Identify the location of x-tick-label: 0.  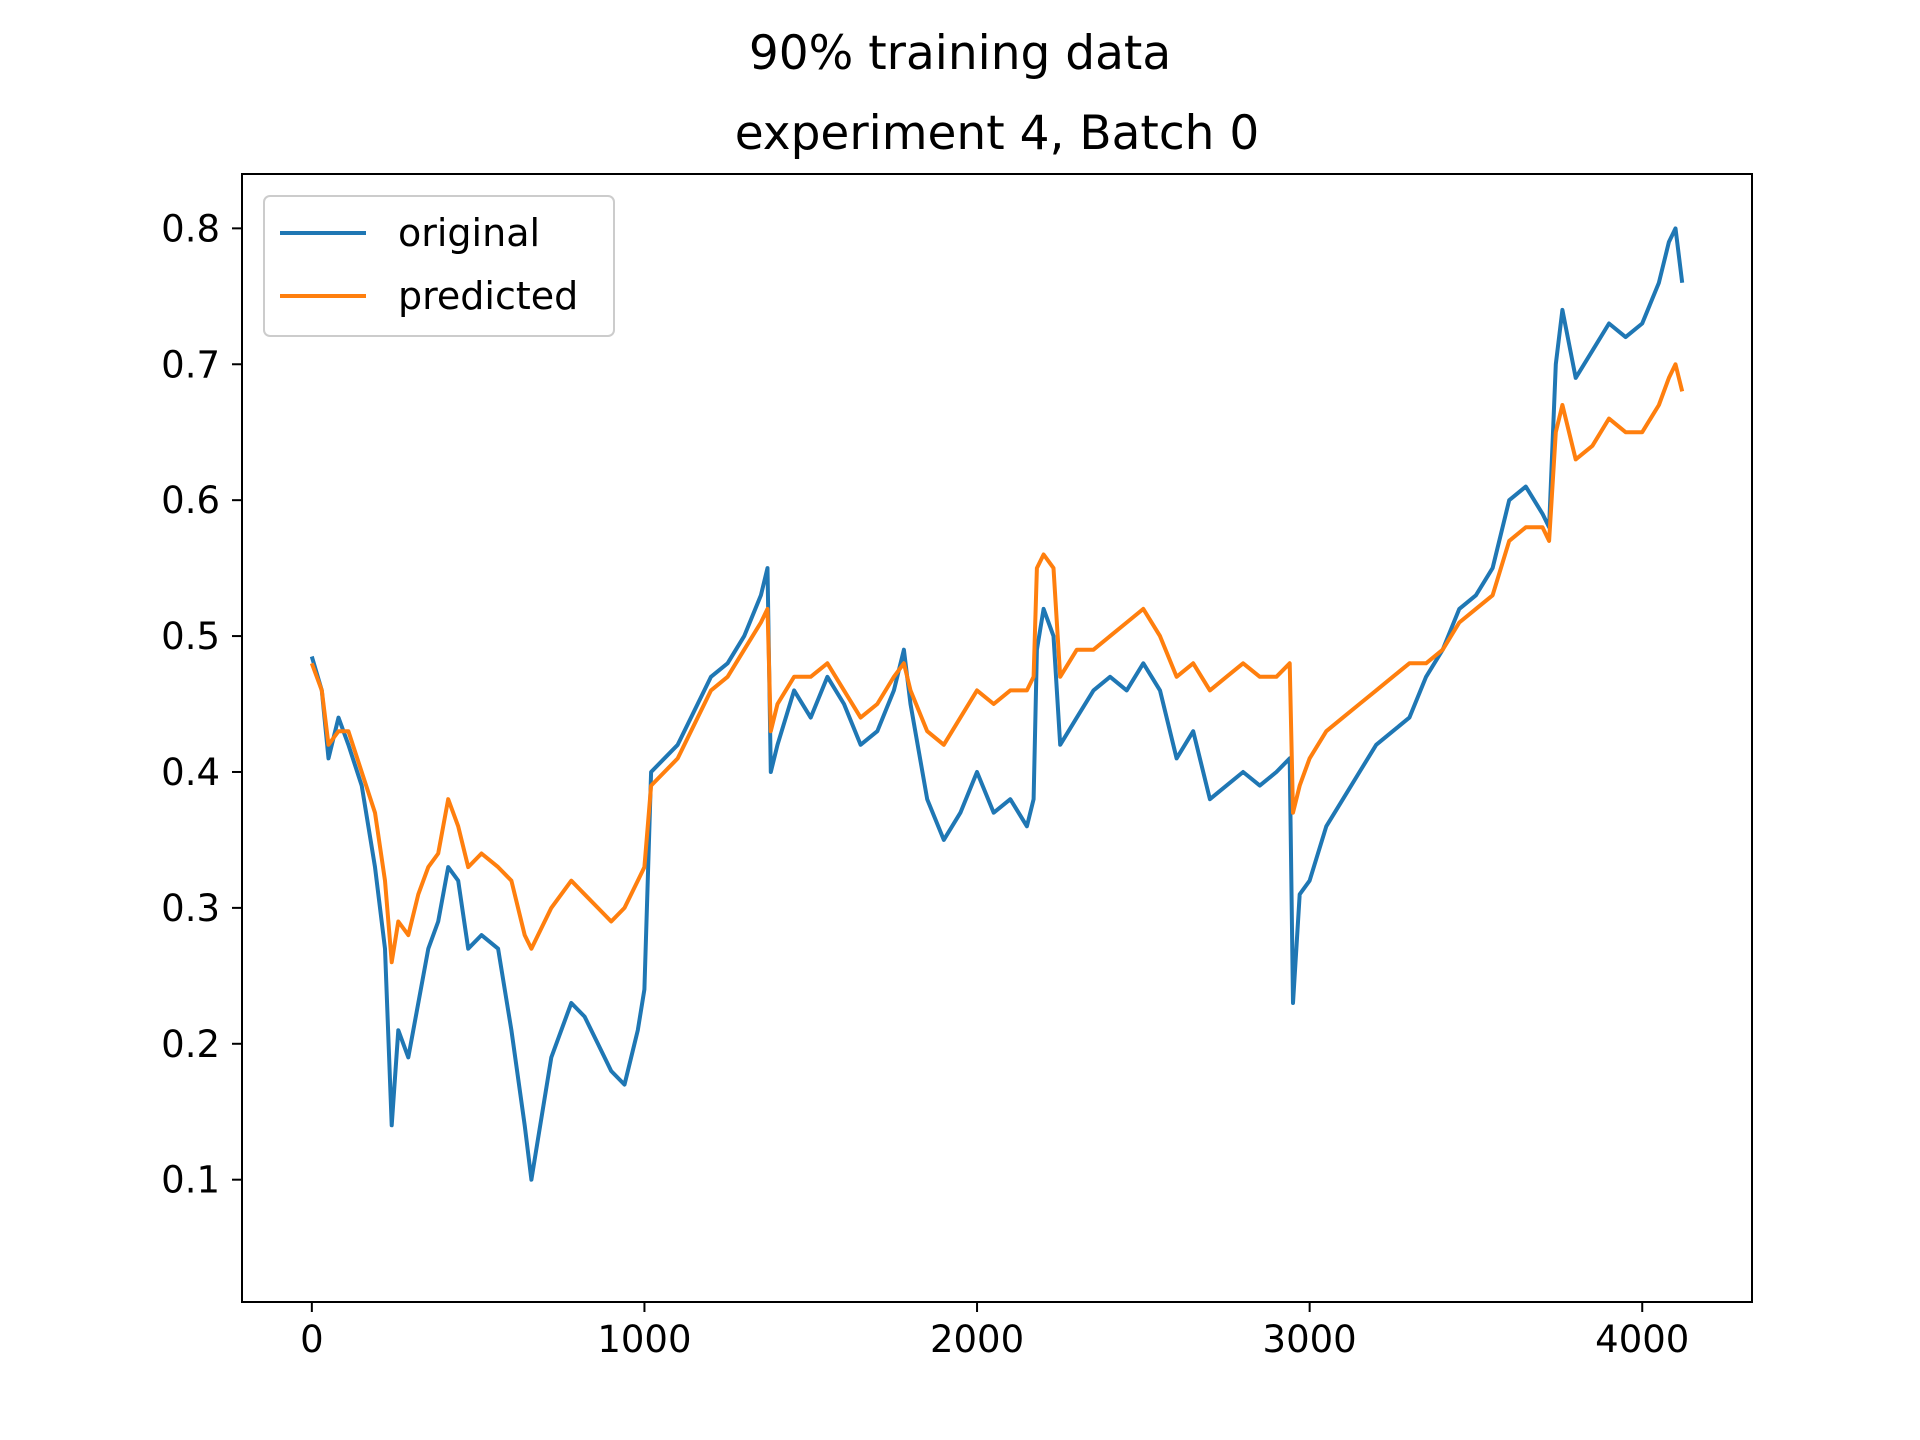
(312, 1339).